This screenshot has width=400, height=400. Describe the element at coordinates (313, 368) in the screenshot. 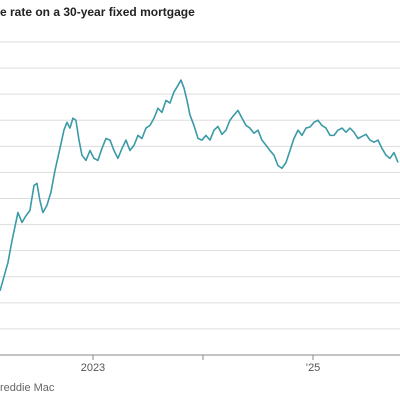

I see `x-tick-label: ’25` at that location.